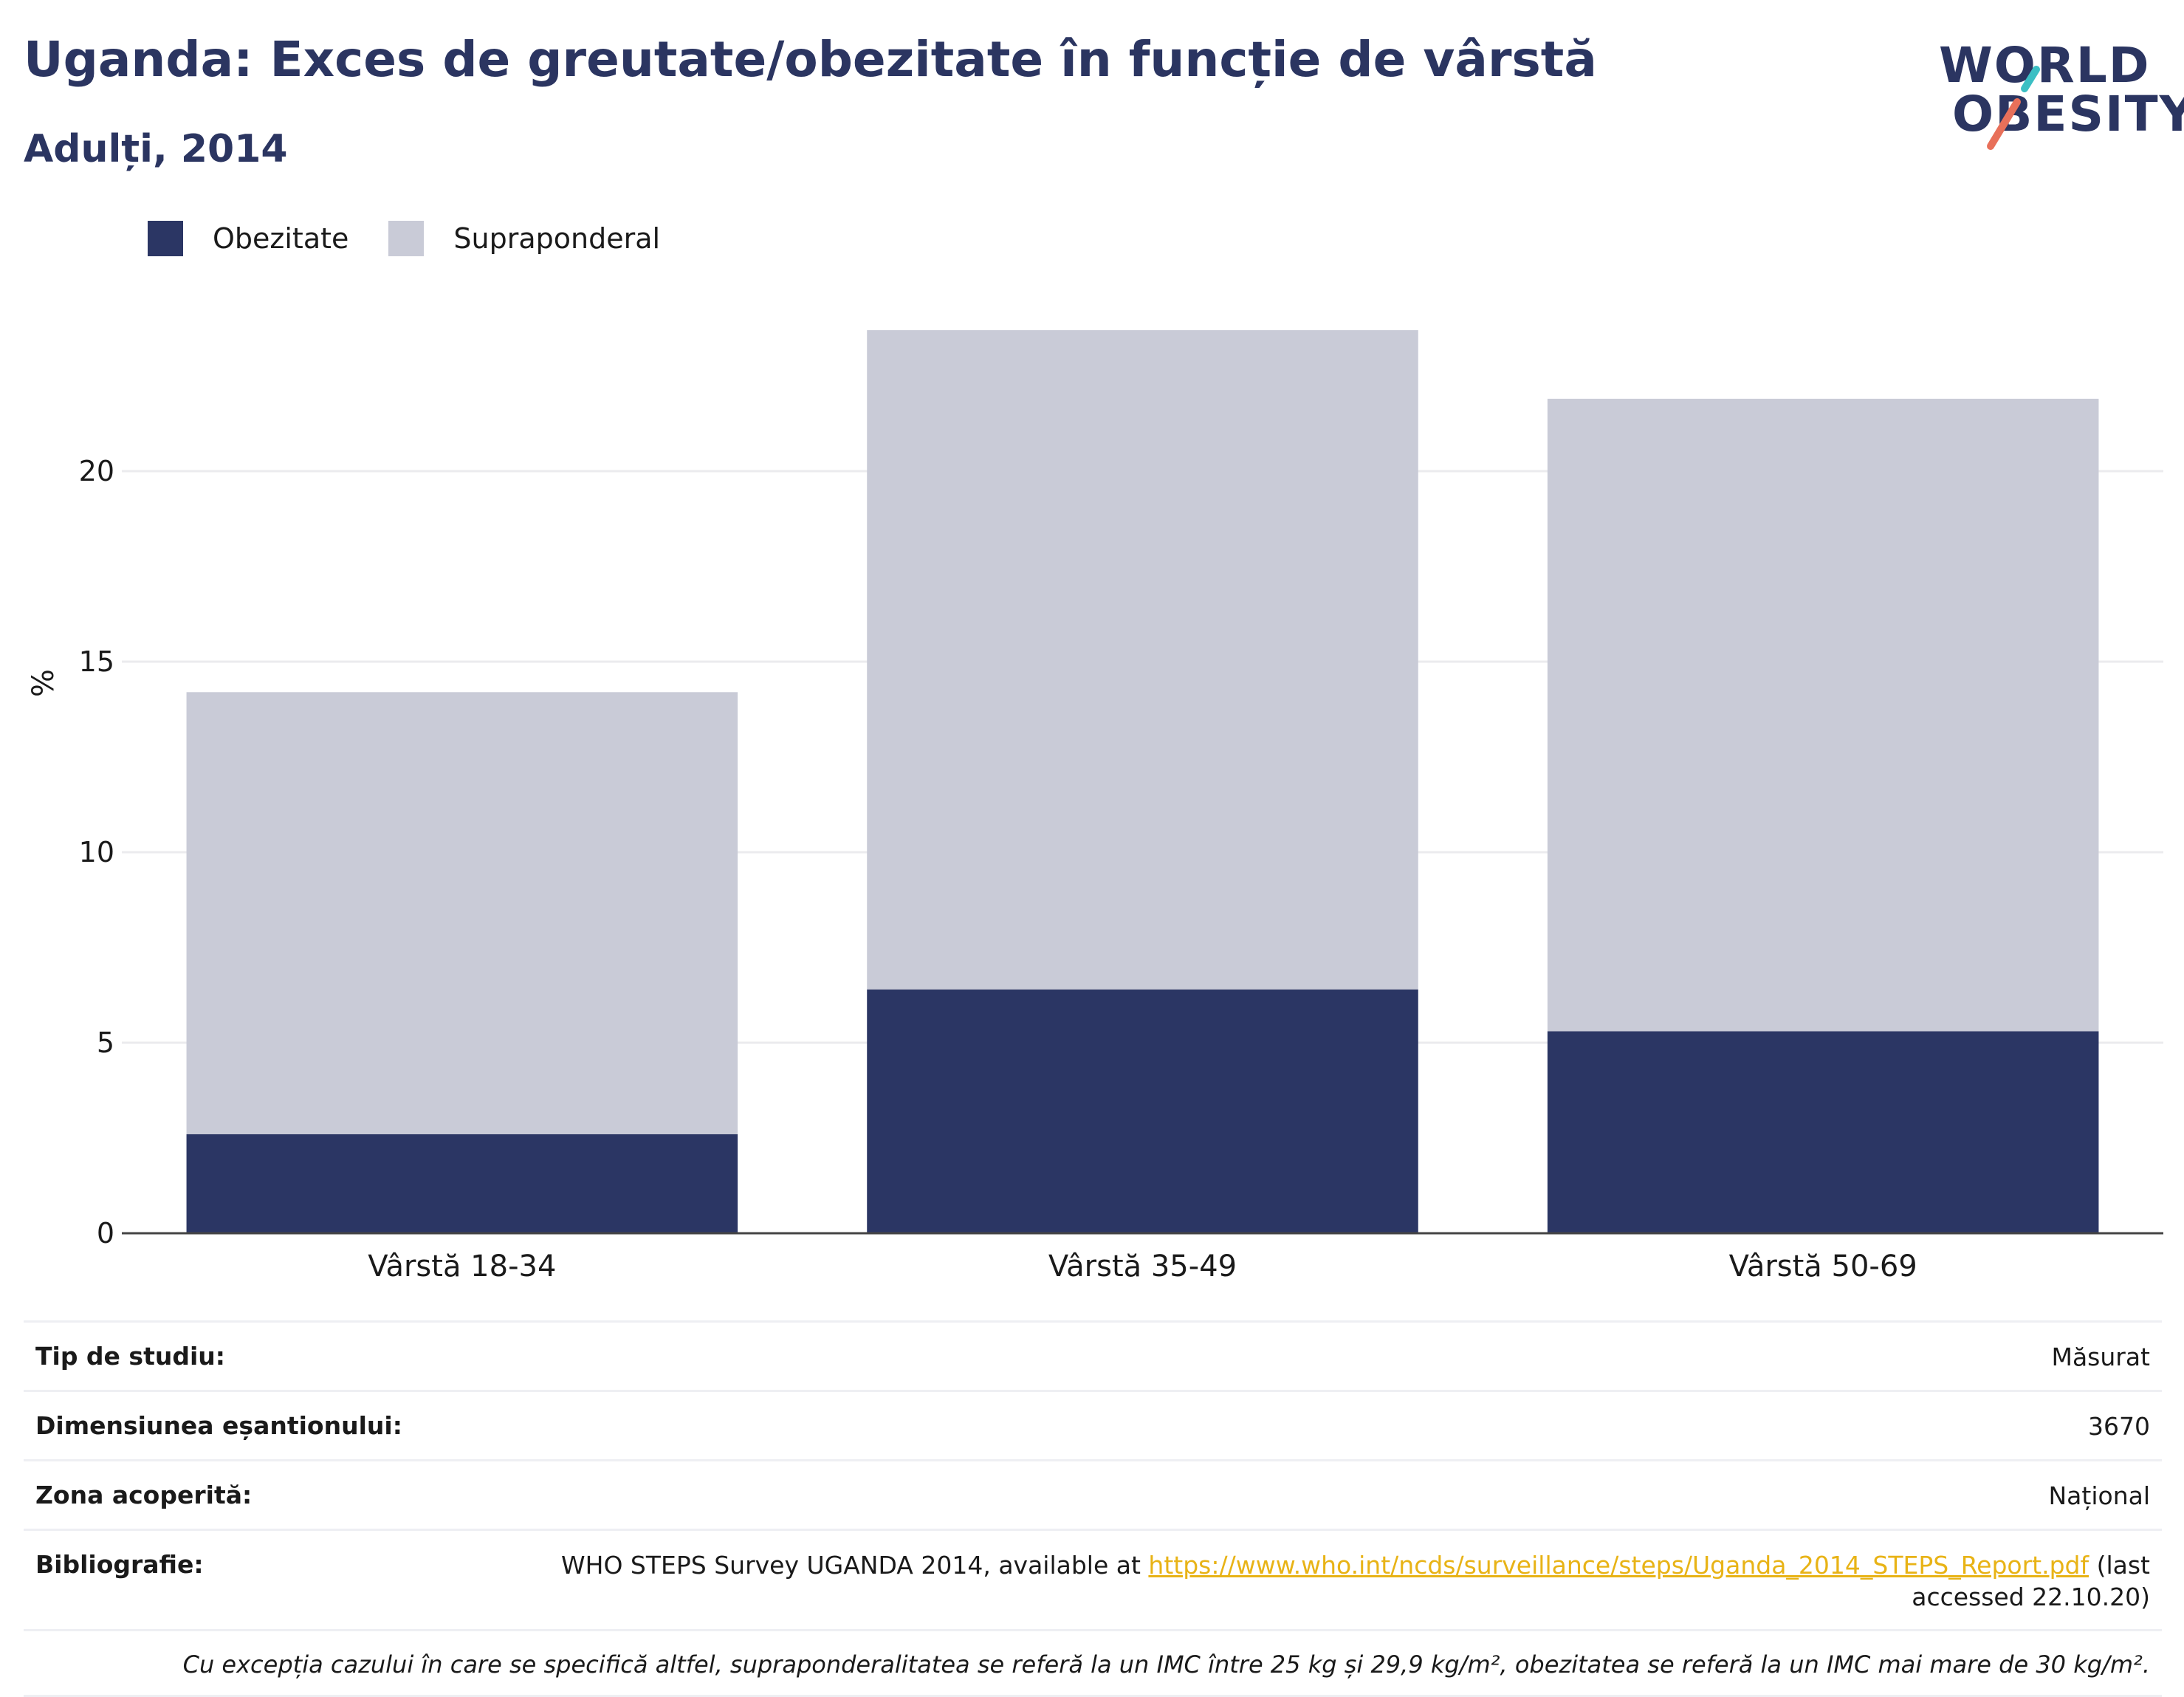 The image size is (2184, 1697). I want to click on info-row-study-type: Tip de studiu: Măsurat, so click(1093, 1355).